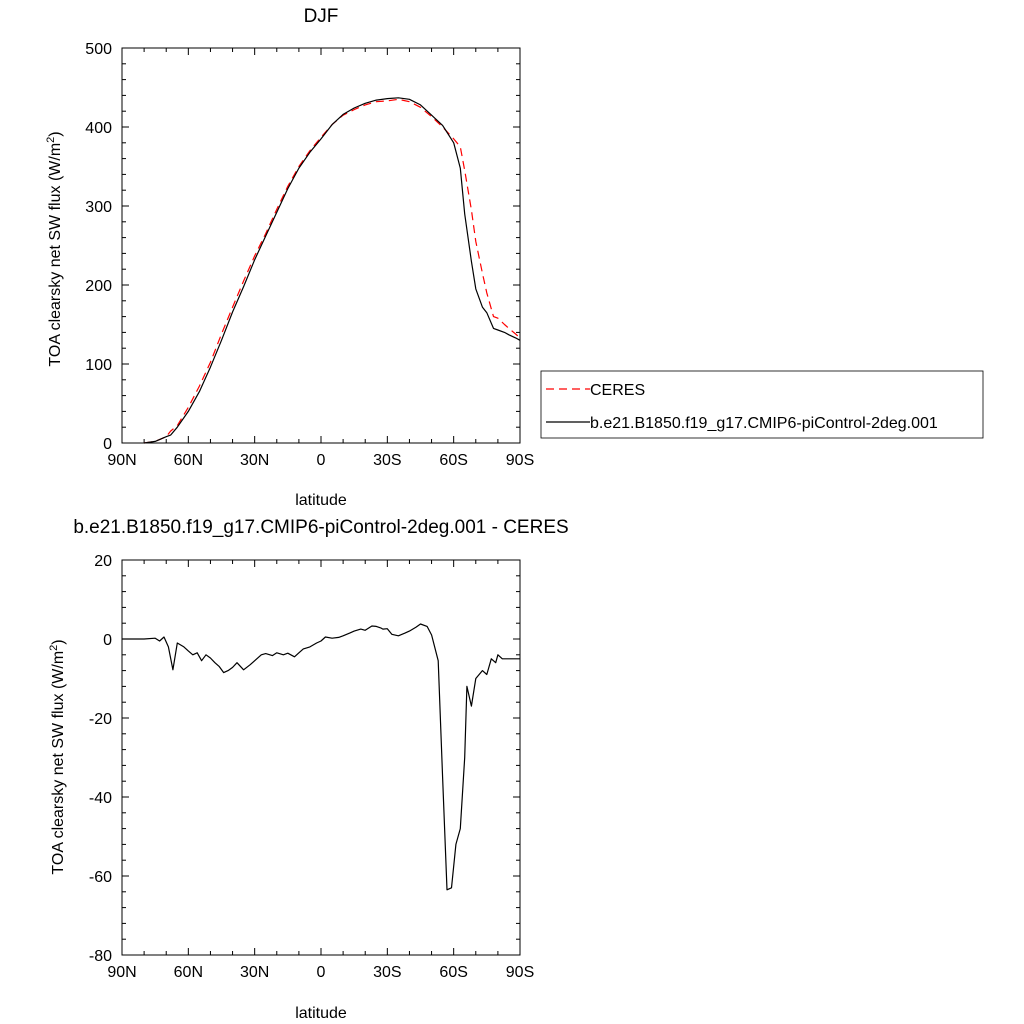 This screenshot has height=1024, width=1024. I want to click on series-line-ceres, so click(332, 271).